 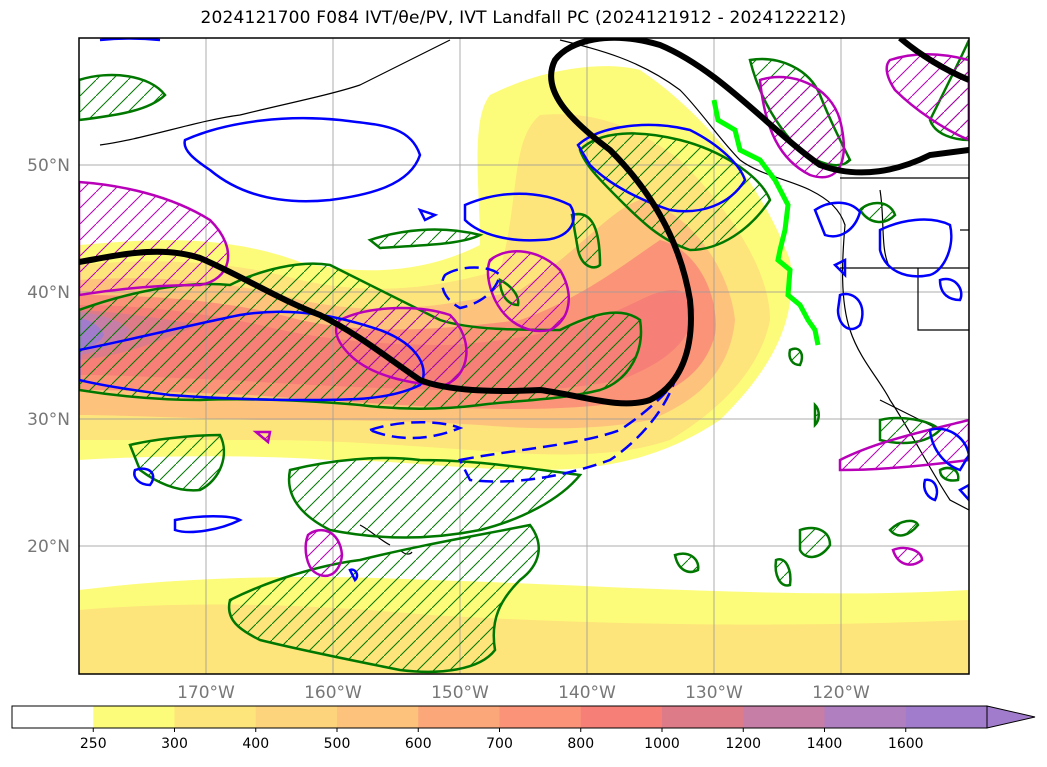 What do you see at coordinates (580, 744) in the screenshot?
I see `colorbar-tick-label: 800` at bounding box center [580, 744].